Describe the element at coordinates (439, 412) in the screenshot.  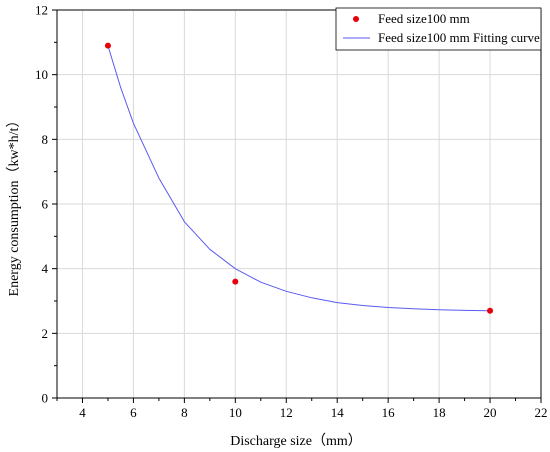
I see `x-tick-label: 18` at that location.